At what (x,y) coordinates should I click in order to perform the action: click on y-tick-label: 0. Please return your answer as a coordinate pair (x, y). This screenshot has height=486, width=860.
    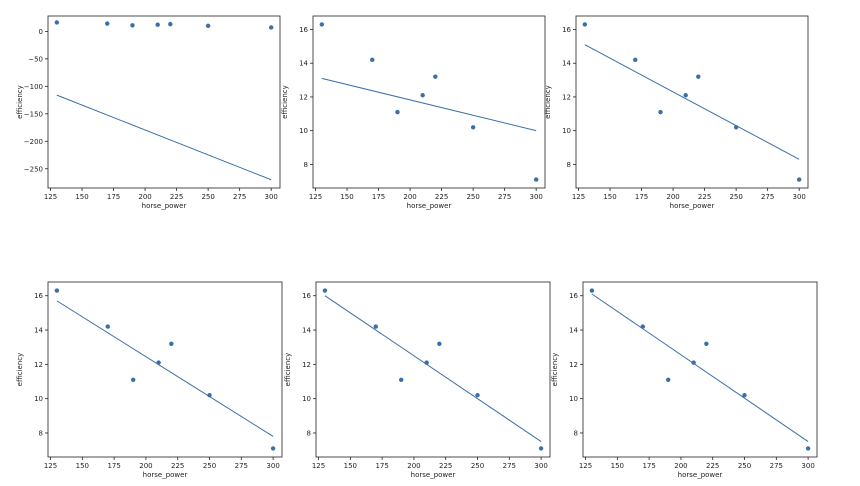
    Looking at the image, I should click on (41, 32).